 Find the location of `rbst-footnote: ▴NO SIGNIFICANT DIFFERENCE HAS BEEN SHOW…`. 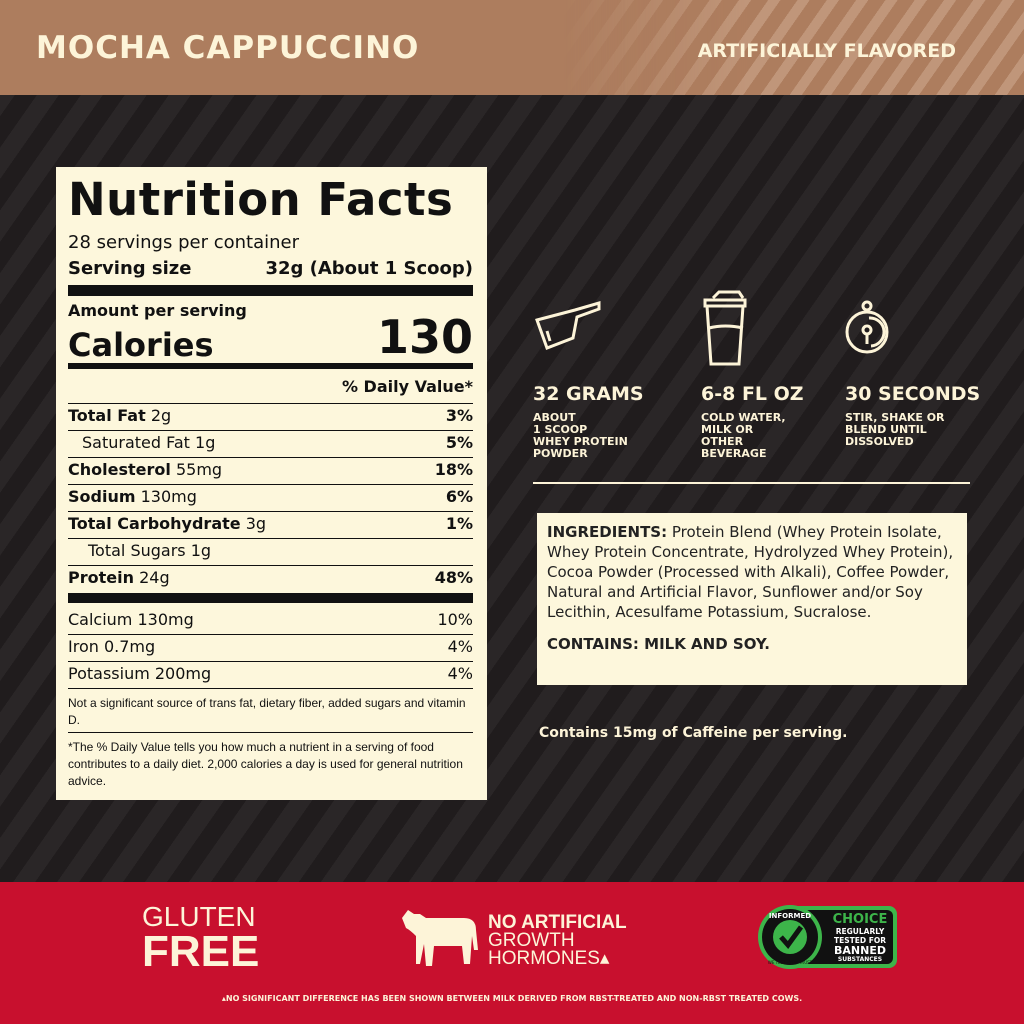

rbst-footnote: ▴NO SIGNIFICANT DIFFERENCE HAS BEEN SHOW… is located at coordinates (512, 998).